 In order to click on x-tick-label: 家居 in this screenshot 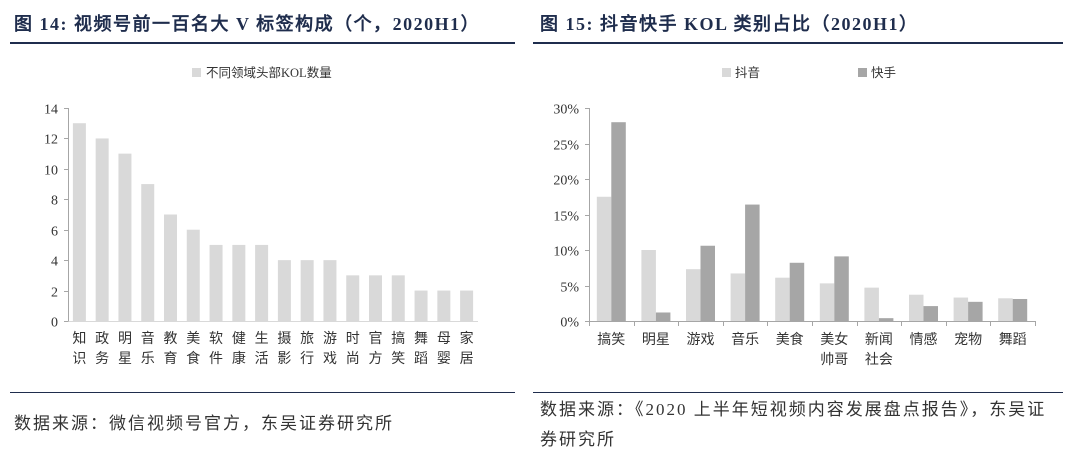, I will do `click(467, 348)`.